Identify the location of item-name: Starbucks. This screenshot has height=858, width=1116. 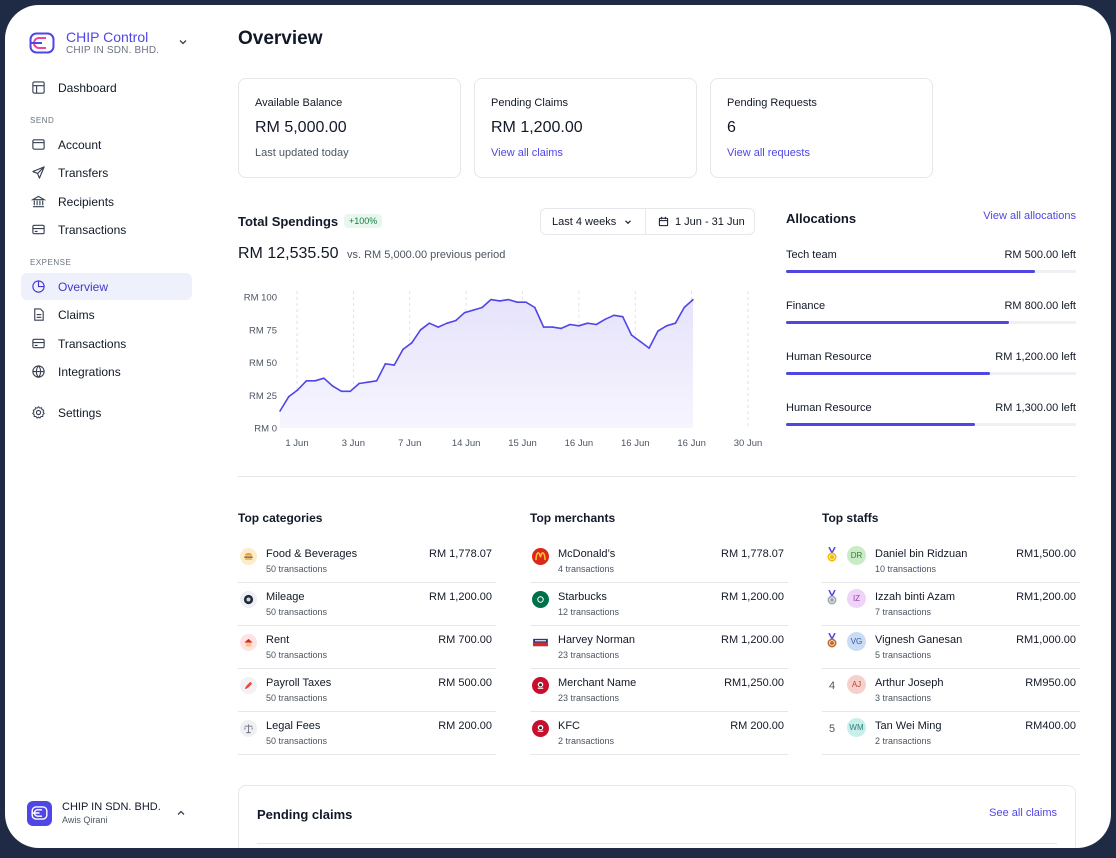
(582, 597).